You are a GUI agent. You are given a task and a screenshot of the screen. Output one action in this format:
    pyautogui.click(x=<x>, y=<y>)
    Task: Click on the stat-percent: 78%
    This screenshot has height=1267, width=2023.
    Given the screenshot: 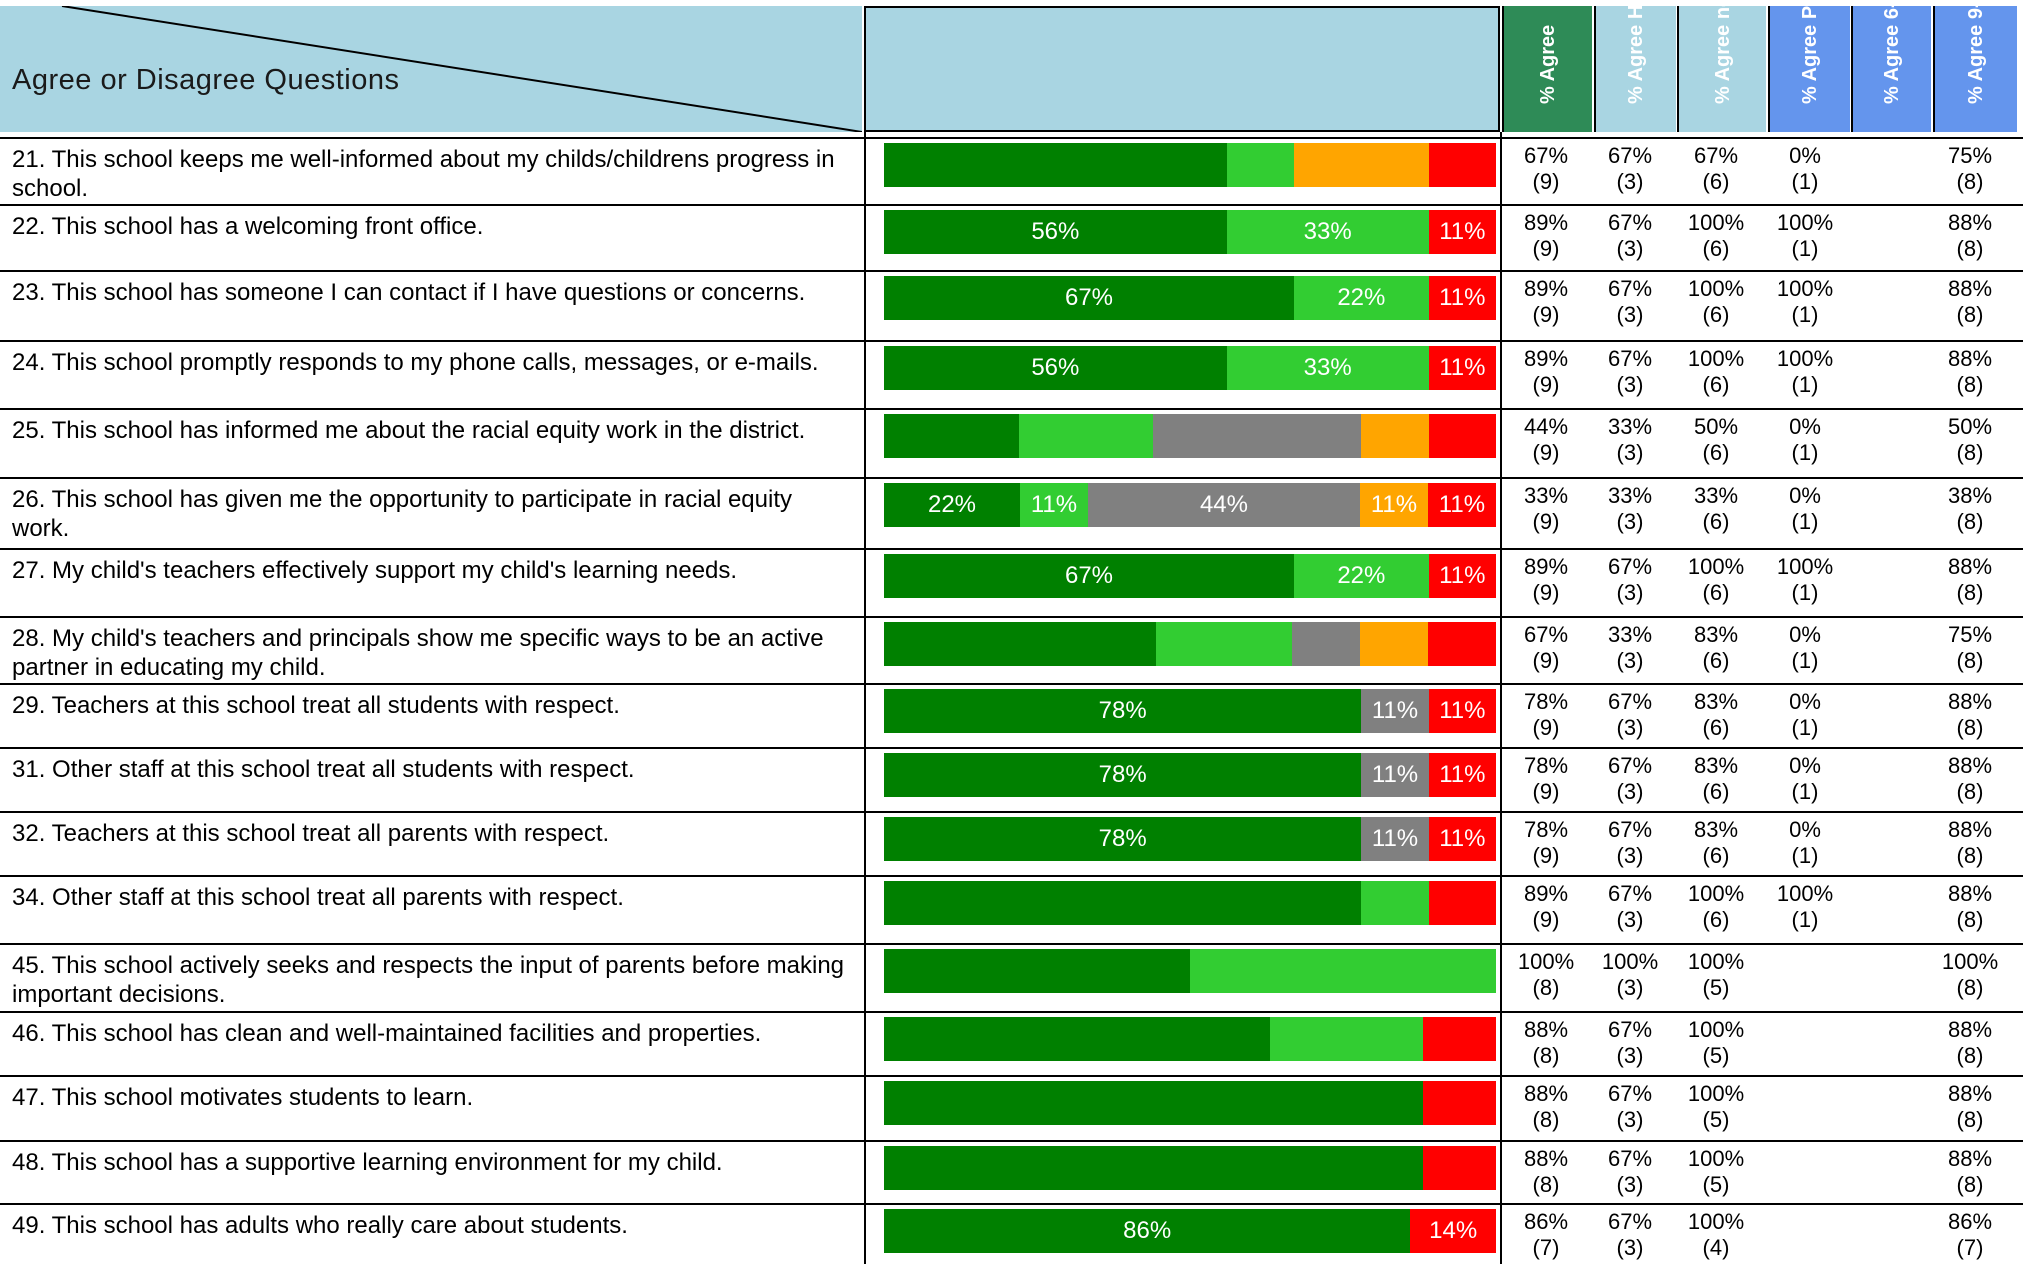 What is the action you would take?
    pyautogui.click(x=1546, y=765)
    